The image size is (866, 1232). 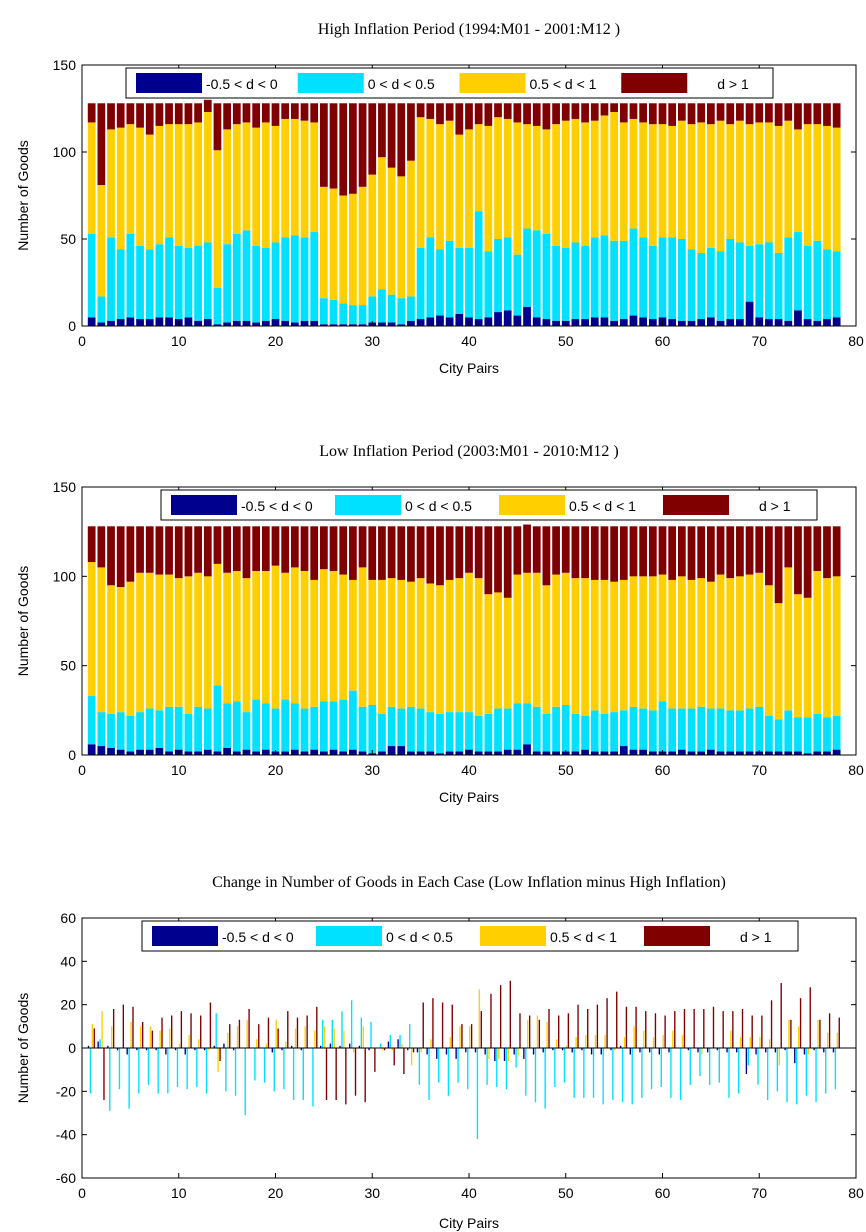 What do you see at coordinates (276, 1193) in the screenshot?
I see `x-tick-label: 20` at bounding box center [276, 1193].